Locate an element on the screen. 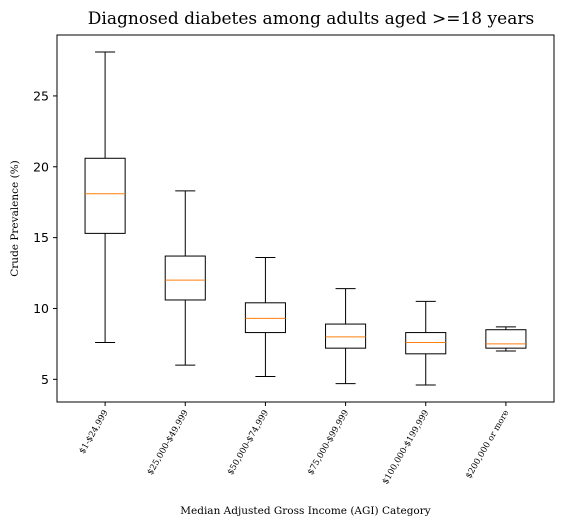 The width and height of the screenshot is (577, 528). x-tick-label: $200,000 or more is located at coordinates (487, 444).